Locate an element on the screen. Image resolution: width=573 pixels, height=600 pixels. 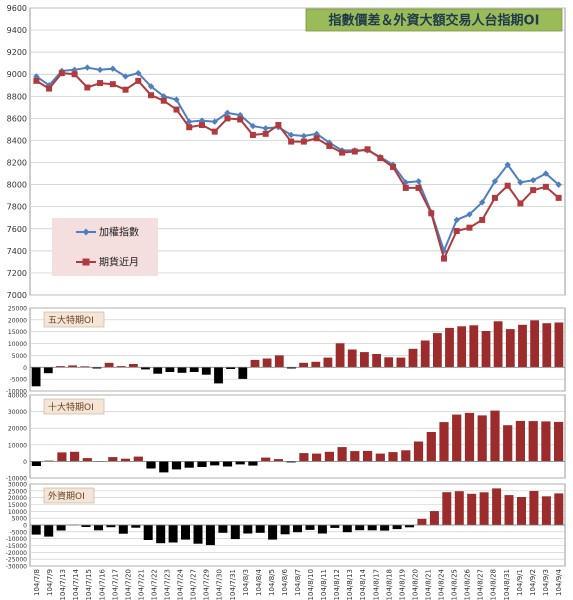
x-tick-label: 104/8/19 is located at coordinates (402, 584).